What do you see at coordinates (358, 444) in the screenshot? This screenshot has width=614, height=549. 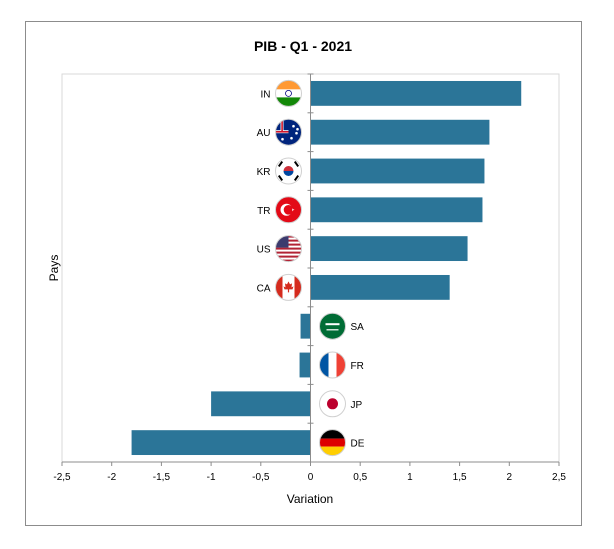 I see `category-label-de: DE` at bounding box center [358, 444].